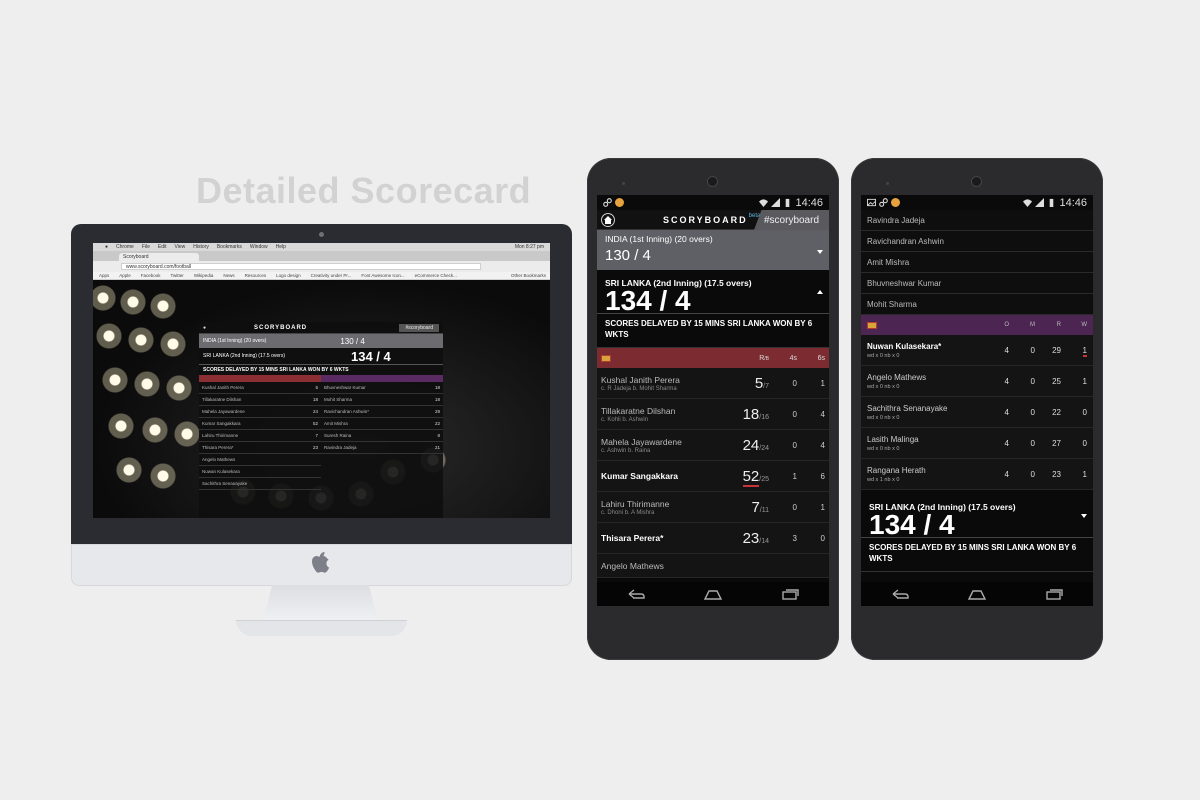  What do you see at coordinates (258, 247) in the screenshot?
I see `menu-item: Window` at bounding box center [258, 247].